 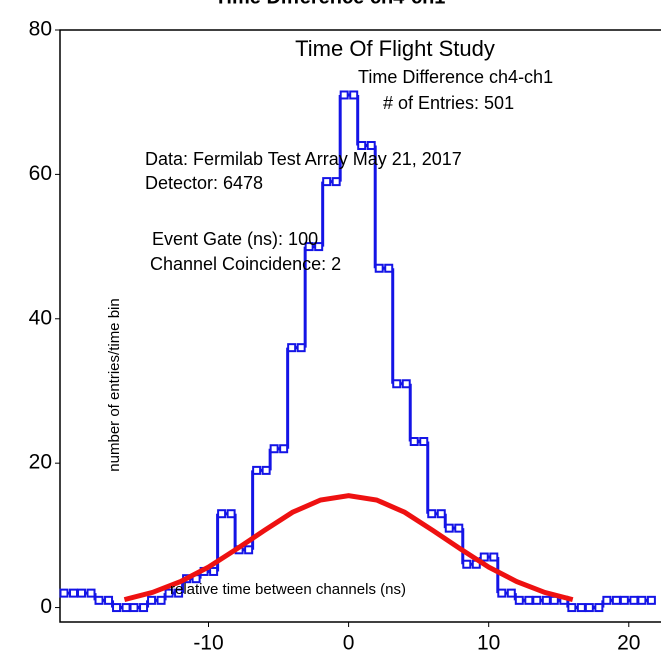 I want to click on fit-curve, so click(x=348, y=548).